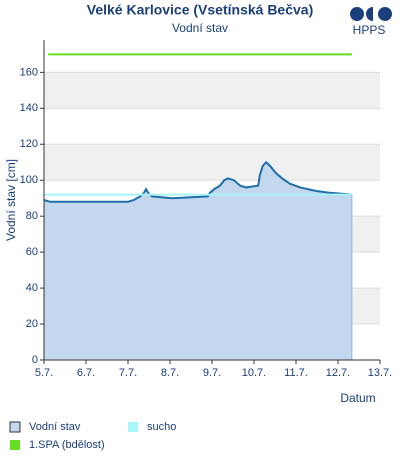 The height and width of the screenshot is (460, 400). Describe the element at coordinates (67, 445) in the screenshot. I see `legend-label: 1.SPA (bdělost)` at that location.